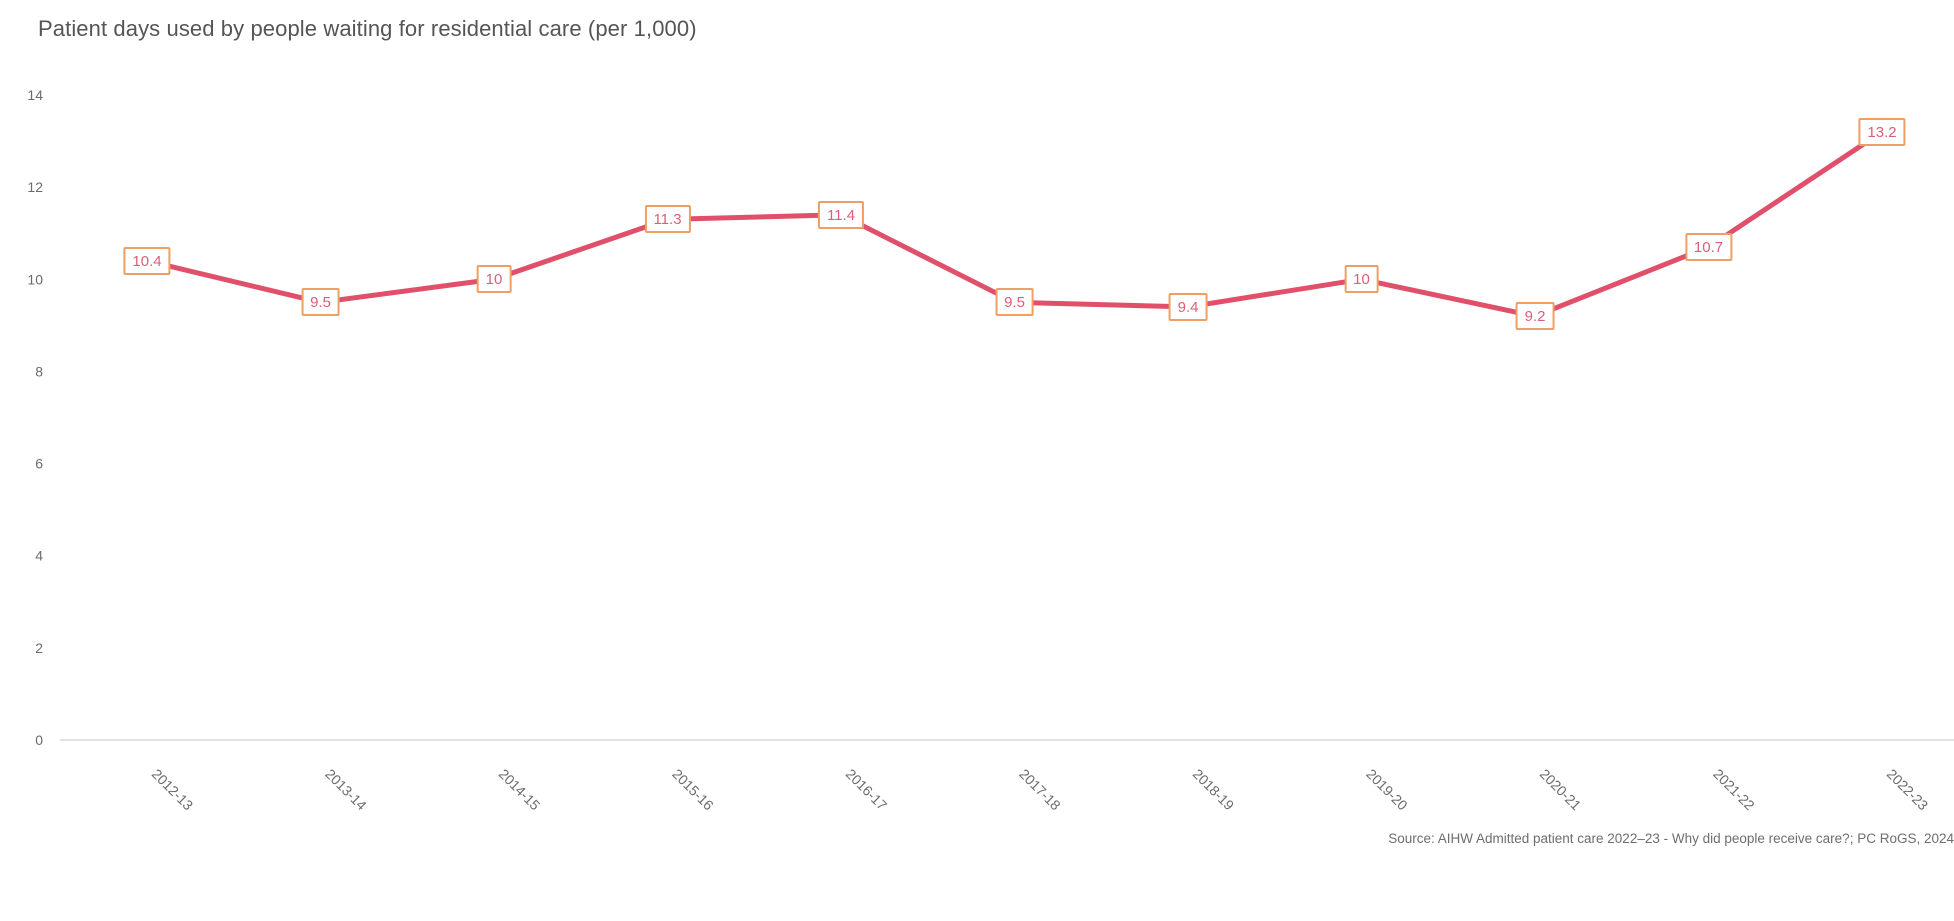 Image resolution: width=1954 pixels, height=921 pixels. Describe the element at coordinates (346, 790) in the screenshot. I see `x-axis-tick-label: 2013-14` at that location.